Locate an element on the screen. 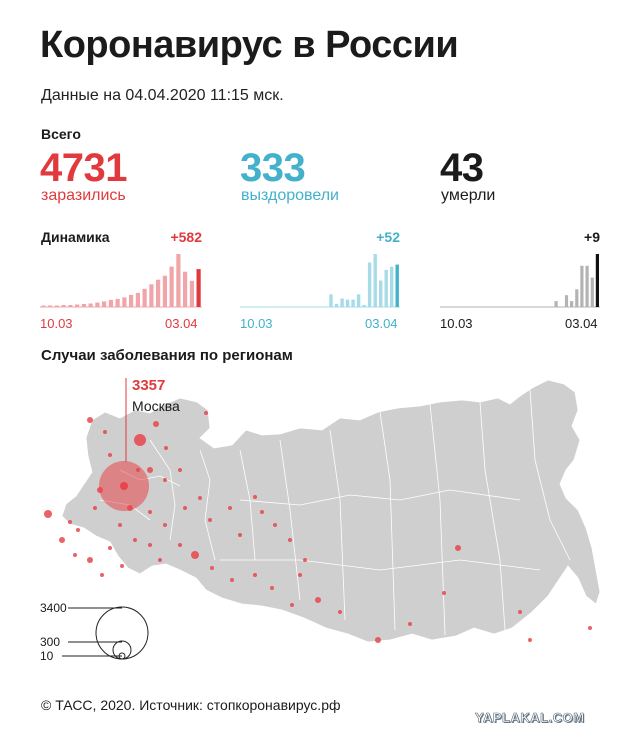 The width and height of the screenshot is (640, 749). recovered-delta: +52 is located at coordinates (388, 237).